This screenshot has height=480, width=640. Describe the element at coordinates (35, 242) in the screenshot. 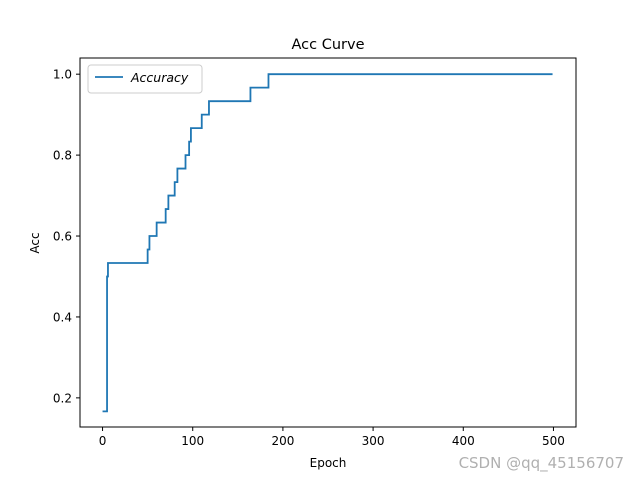

I see `y-axis-label: Acc` at that location.